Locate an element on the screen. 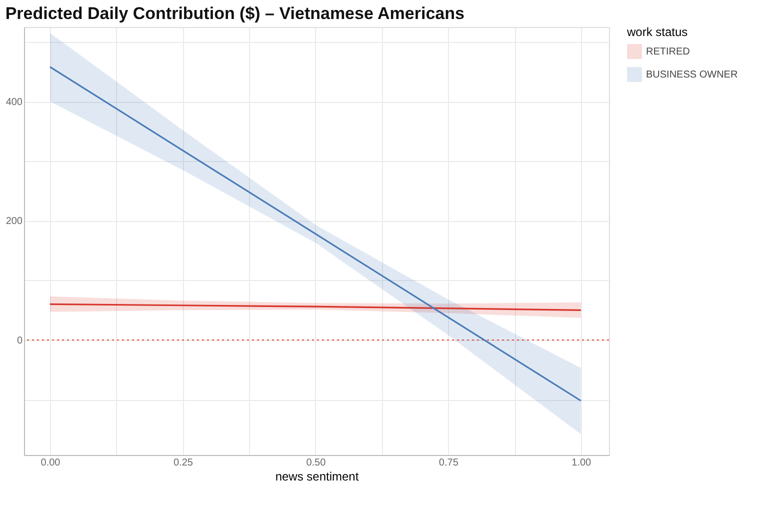  y-tick-label: 400 is located at coordinates (14, 102).